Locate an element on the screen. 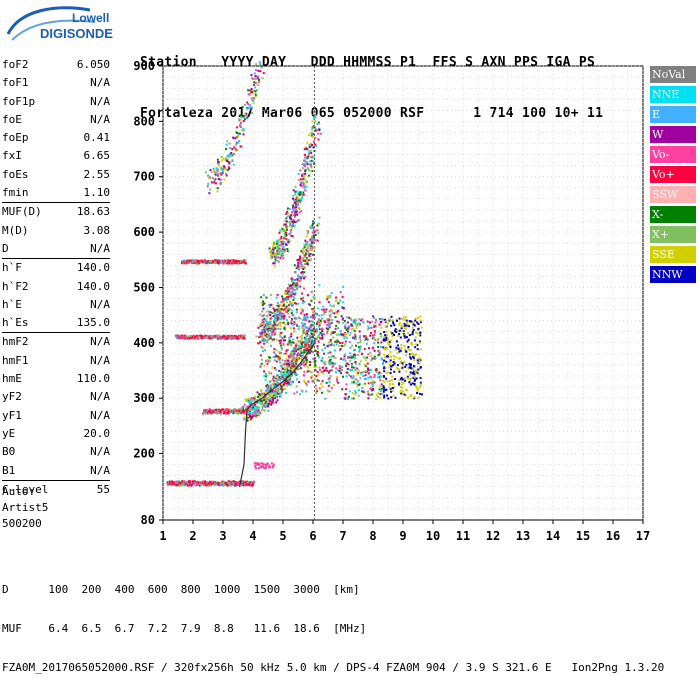 This screenshot has width=700, height=687. param-label: yE is located at coordinates (9, 433).